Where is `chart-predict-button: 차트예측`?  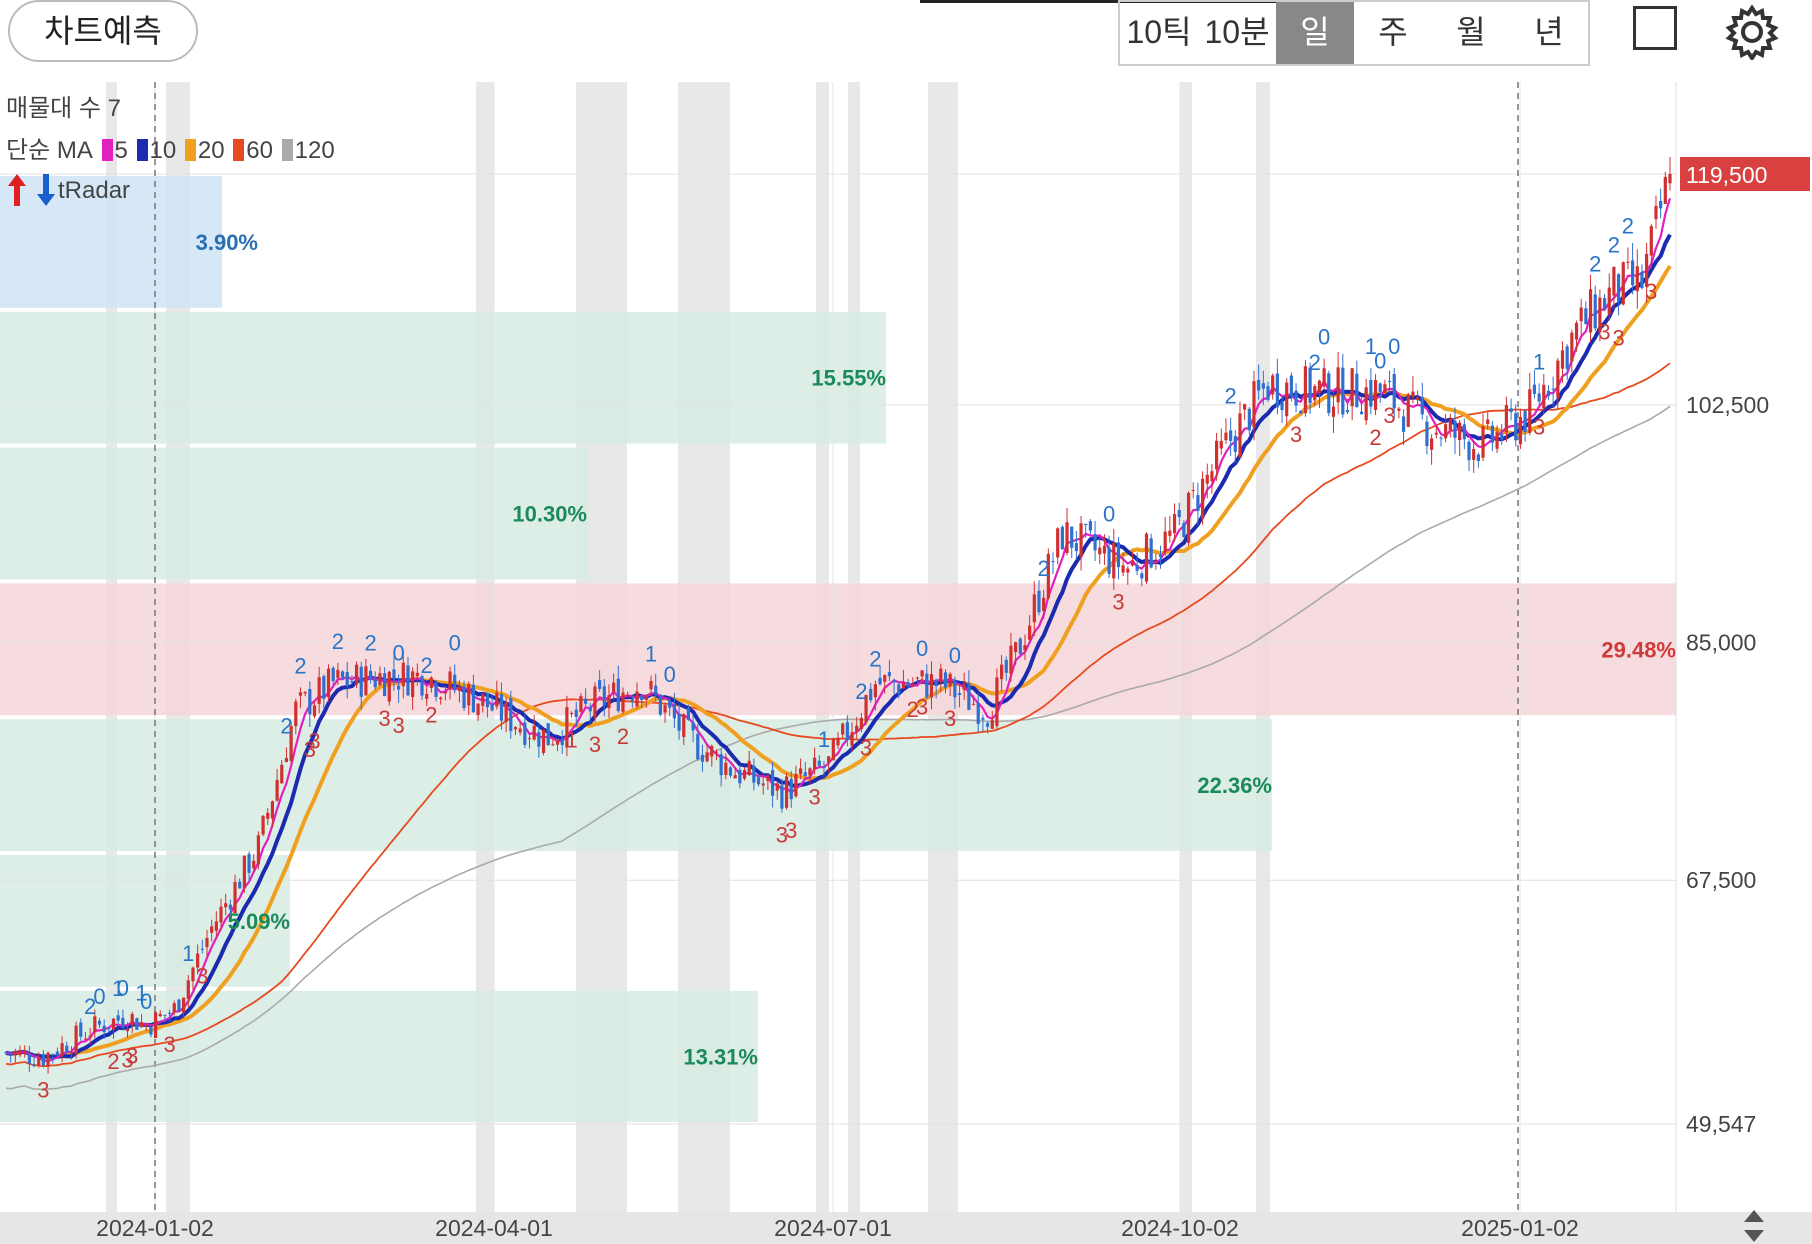
chart-predict-button: 차트예측 is located at coordinates (103, 31).